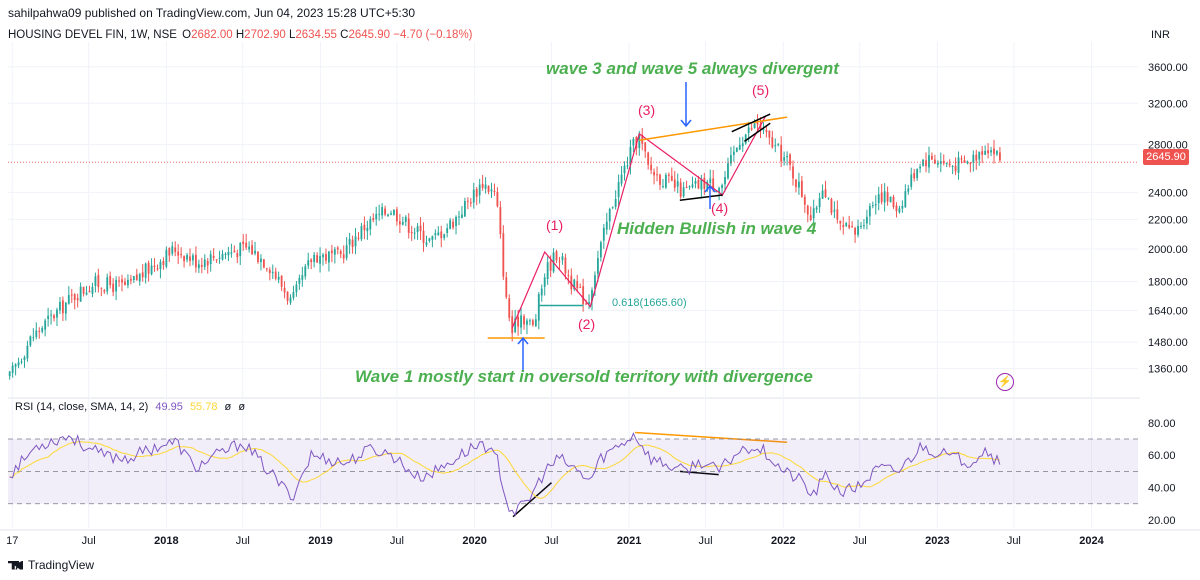 This screenshot has height=580, width=1200. Describe the element at coordinates (169, 407) in the screenshot. I see `rsi-value: 49.95` at that location.